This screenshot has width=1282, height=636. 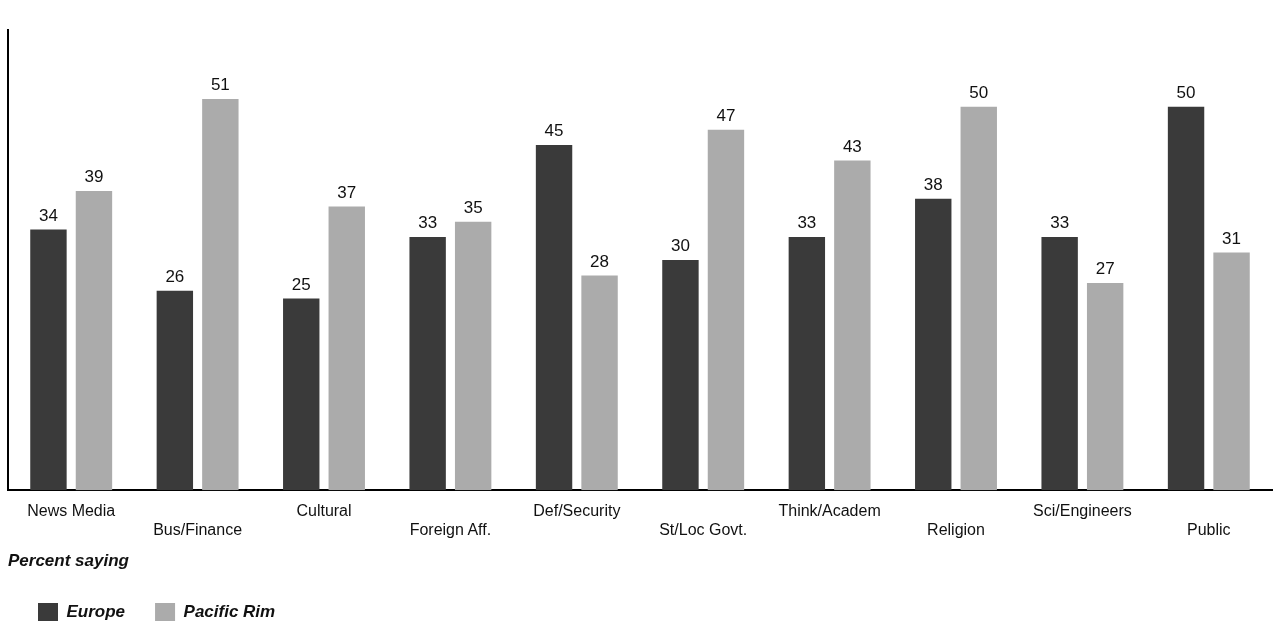 What do you see at coordinates (554, 131) in the screenshot?
I see `data-label: 45` at bounding box center [554, 131].